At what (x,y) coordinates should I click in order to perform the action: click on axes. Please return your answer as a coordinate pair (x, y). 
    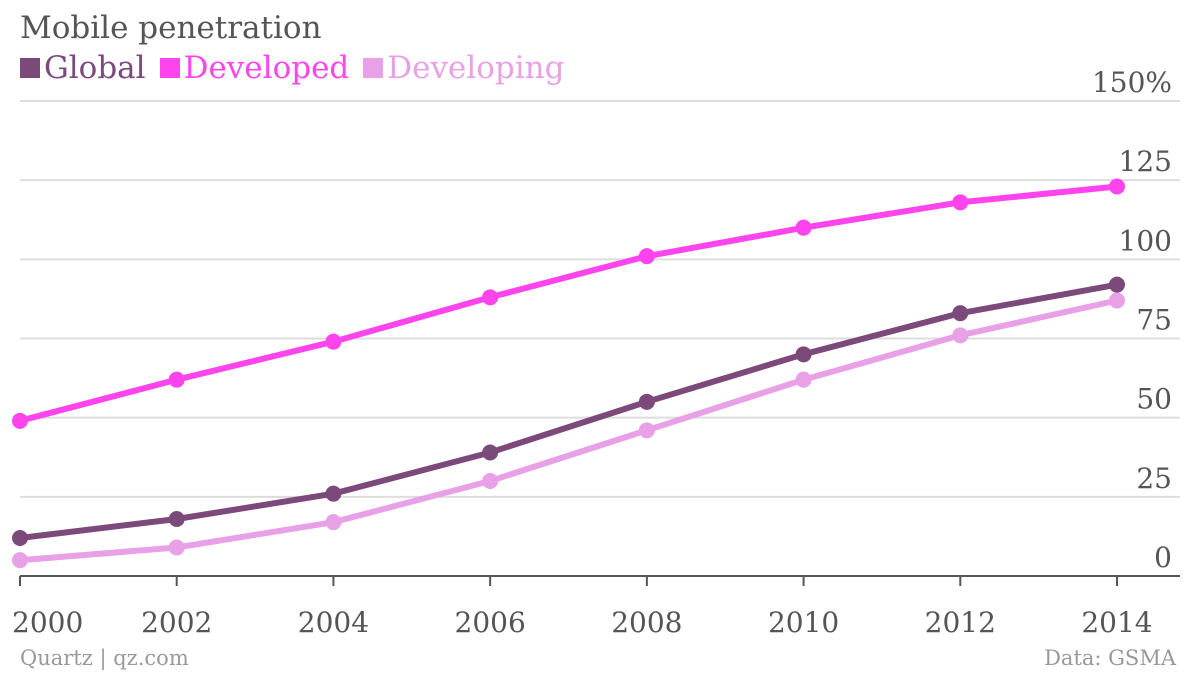
    Looking at the image, I should click on (599, 580).